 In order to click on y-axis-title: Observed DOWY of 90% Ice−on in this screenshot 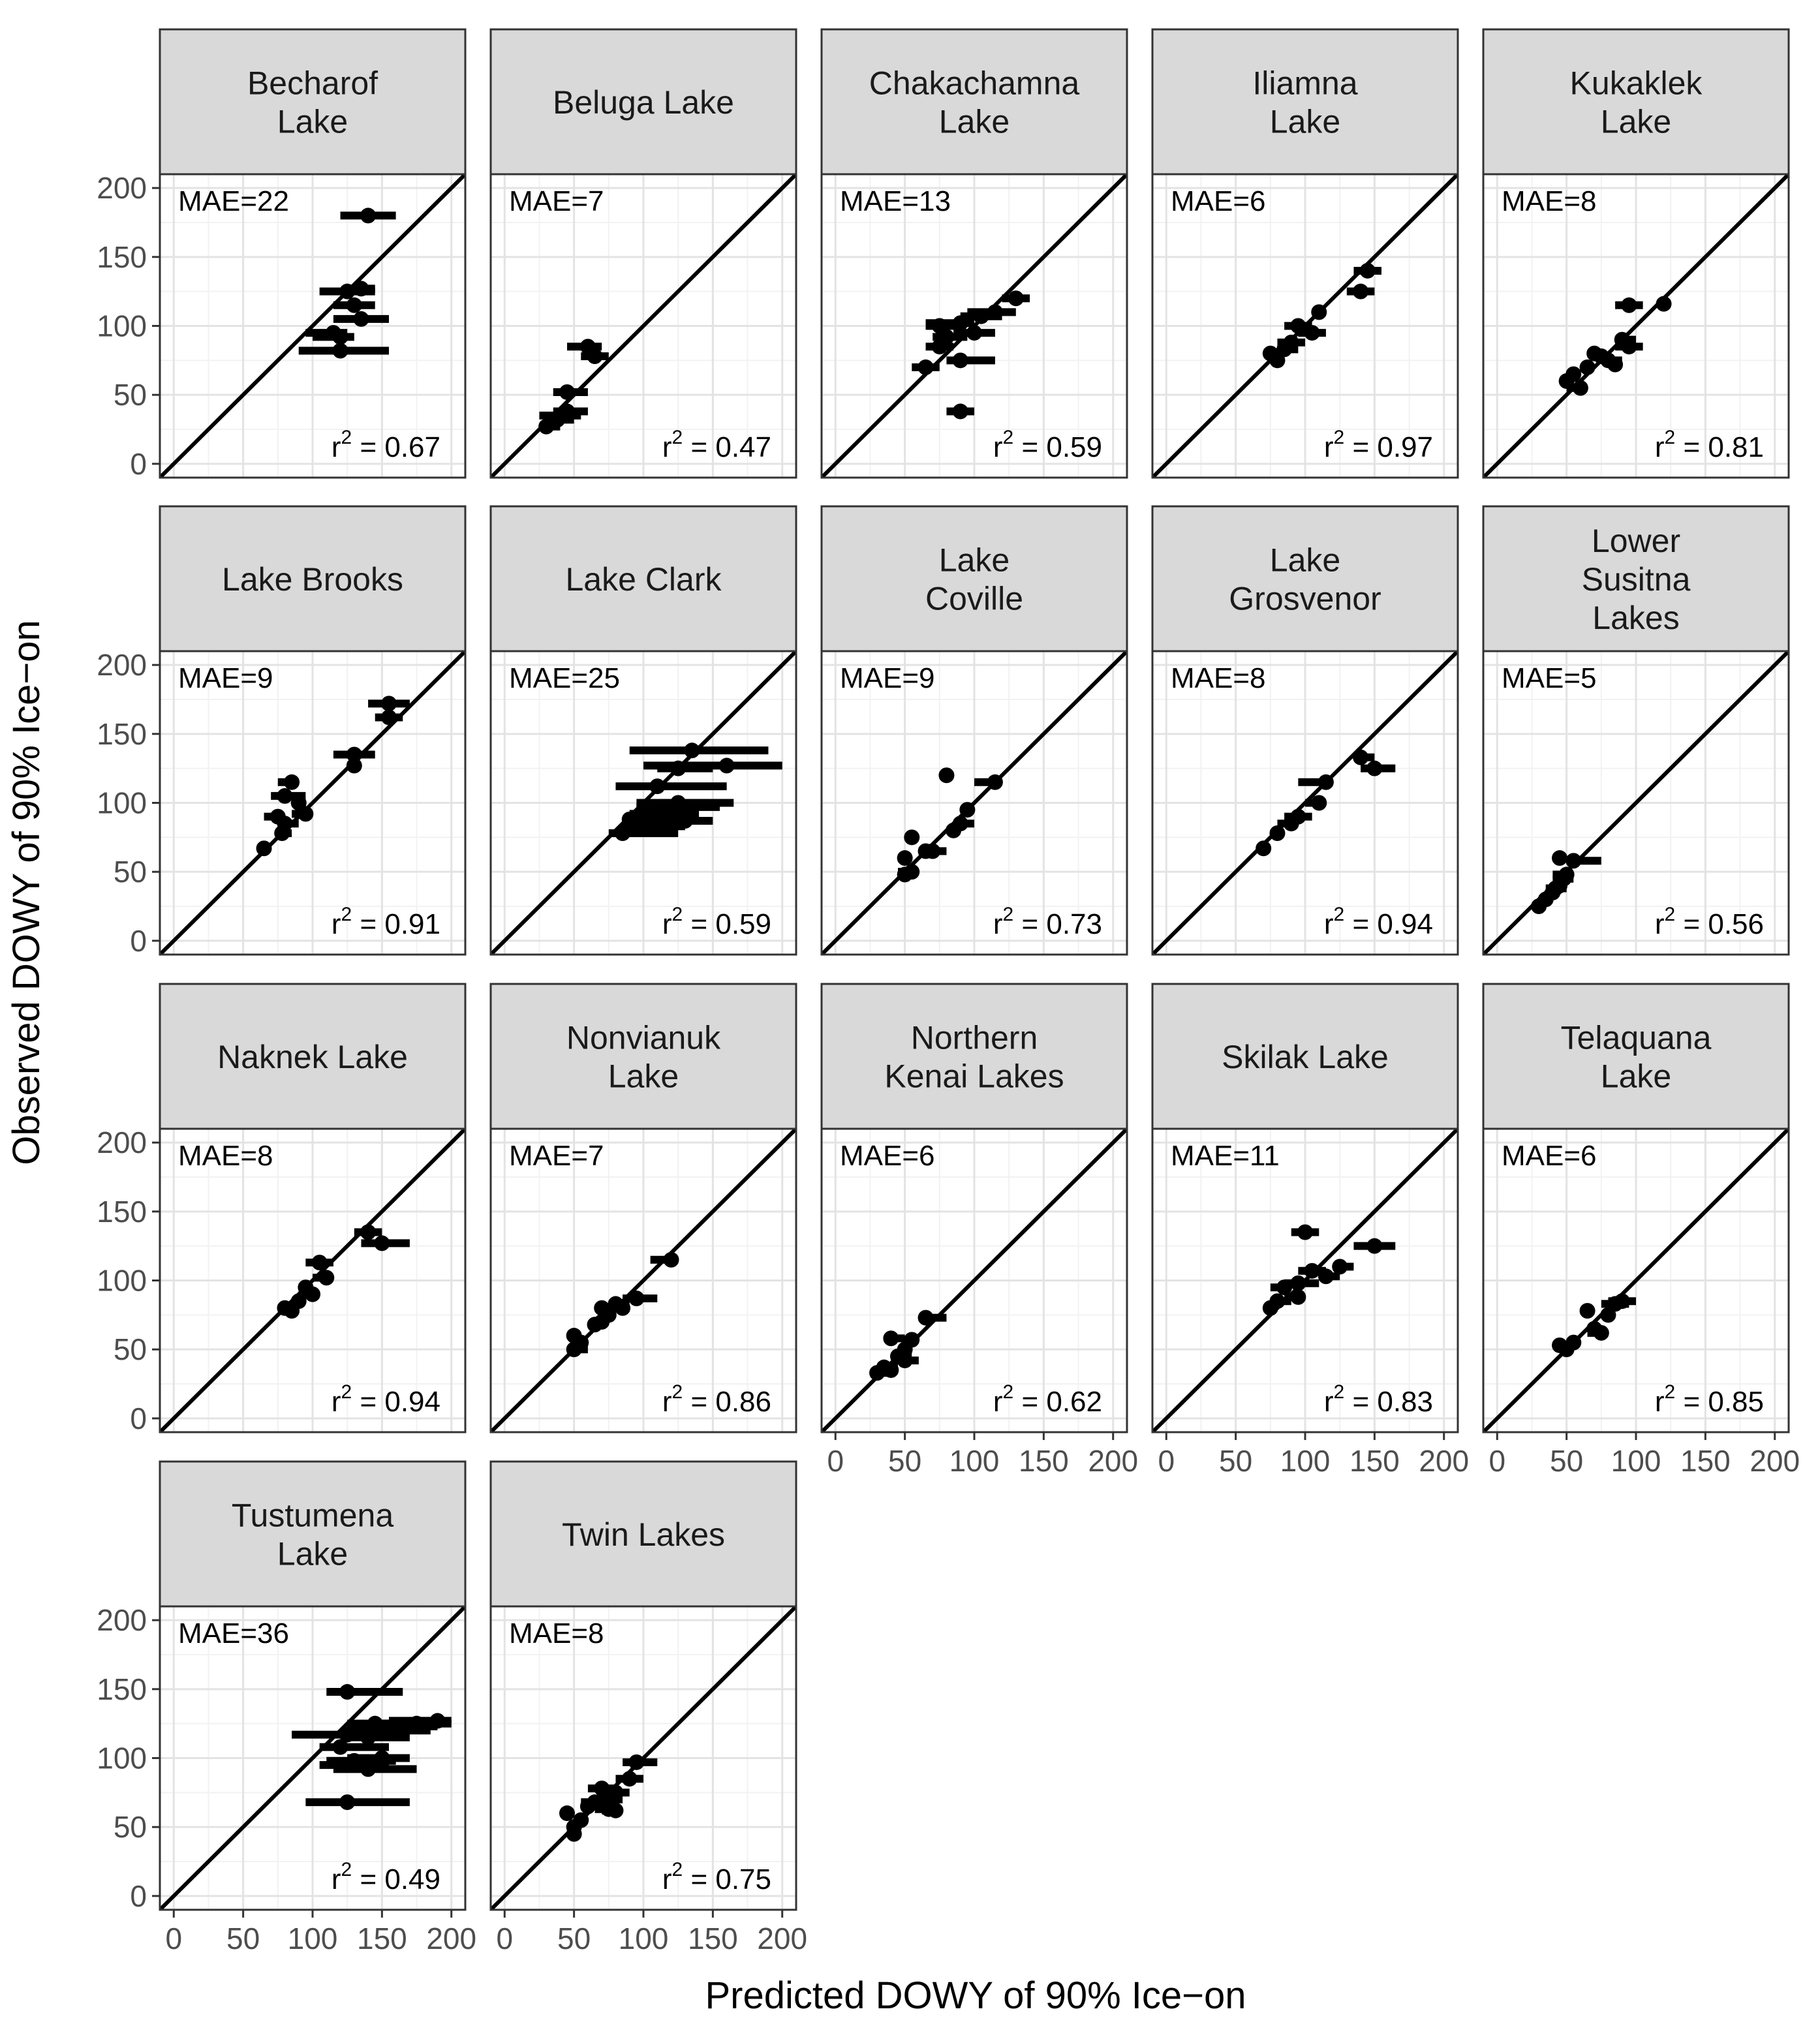, I will do `click(27, 892)`.